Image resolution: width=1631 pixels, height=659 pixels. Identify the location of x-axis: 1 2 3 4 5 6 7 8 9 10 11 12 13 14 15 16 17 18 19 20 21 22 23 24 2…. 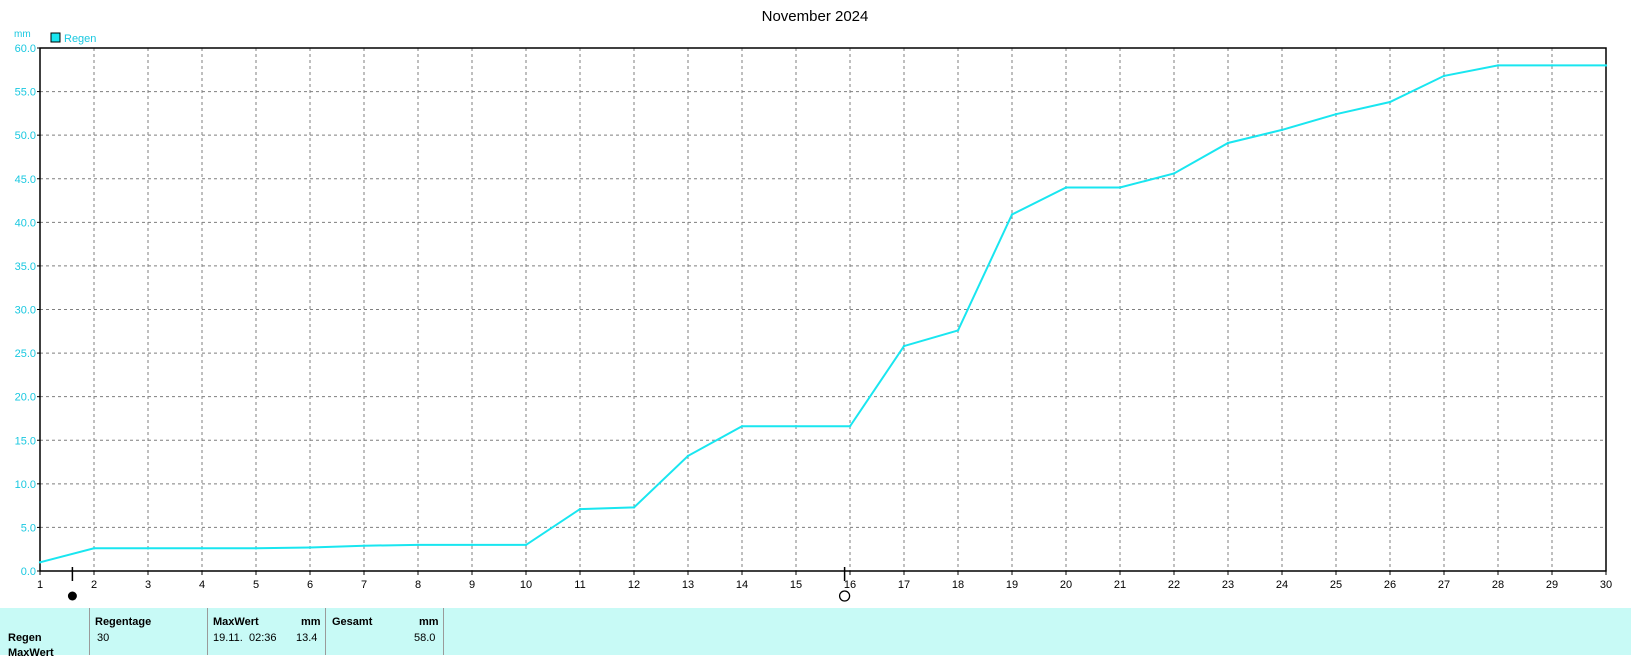
(824, 581).